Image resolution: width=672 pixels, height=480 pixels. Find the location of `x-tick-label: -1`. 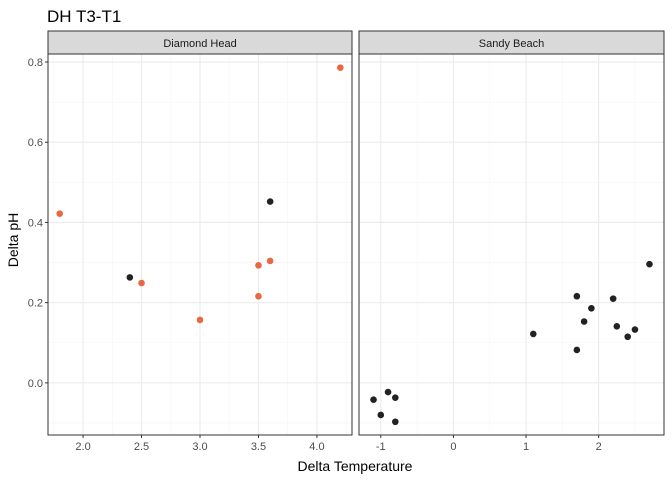

x-tick-label: -1 is located at coordinates (381, 447).